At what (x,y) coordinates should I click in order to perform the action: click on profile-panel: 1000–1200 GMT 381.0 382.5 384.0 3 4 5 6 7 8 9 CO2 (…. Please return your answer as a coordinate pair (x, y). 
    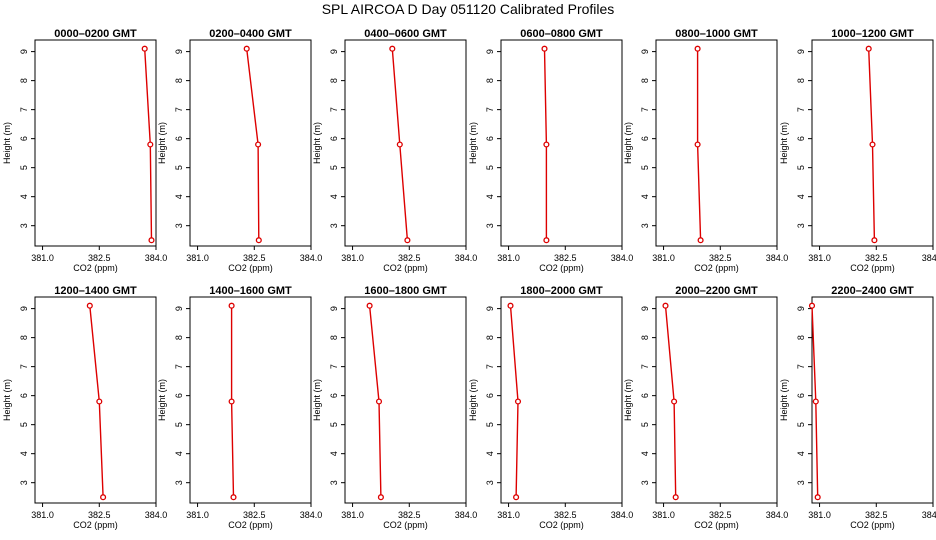
    Looking at the image, I should click on (857, 150).